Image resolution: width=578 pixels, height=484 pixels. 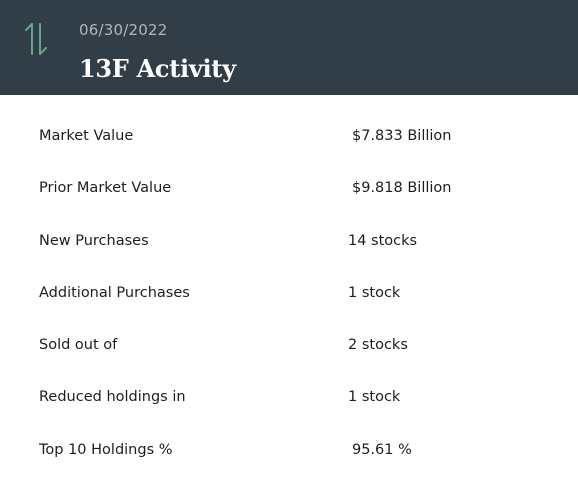 I want to click on card-title: 13F Activity, so click(x=157, y=68).